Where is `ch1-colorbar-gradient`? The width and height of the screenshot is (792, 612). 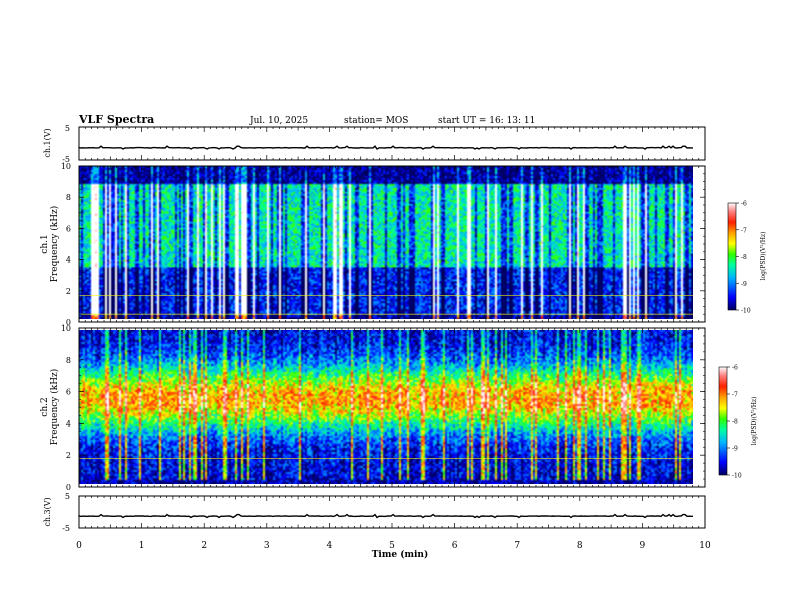 ch1-colorbar-gradient is located at coordinates (732, 256).